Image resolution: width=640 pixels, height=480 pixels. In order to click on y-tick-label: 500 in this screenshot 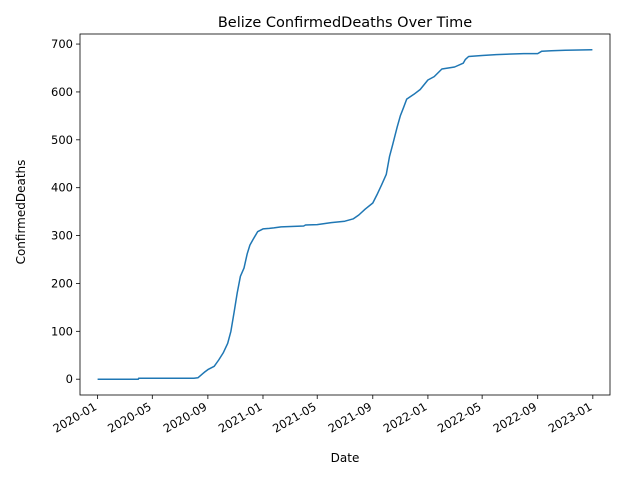, I will do `click(62, 140)`.